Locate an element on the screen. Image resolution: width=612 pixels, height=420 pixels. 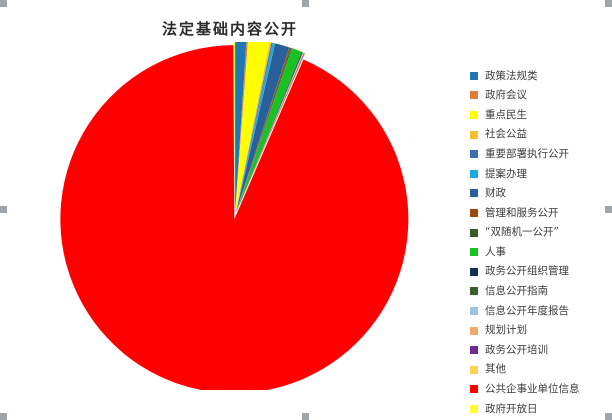
legend-item: 信息公开年度报告 is located at coordinates (540, 311).